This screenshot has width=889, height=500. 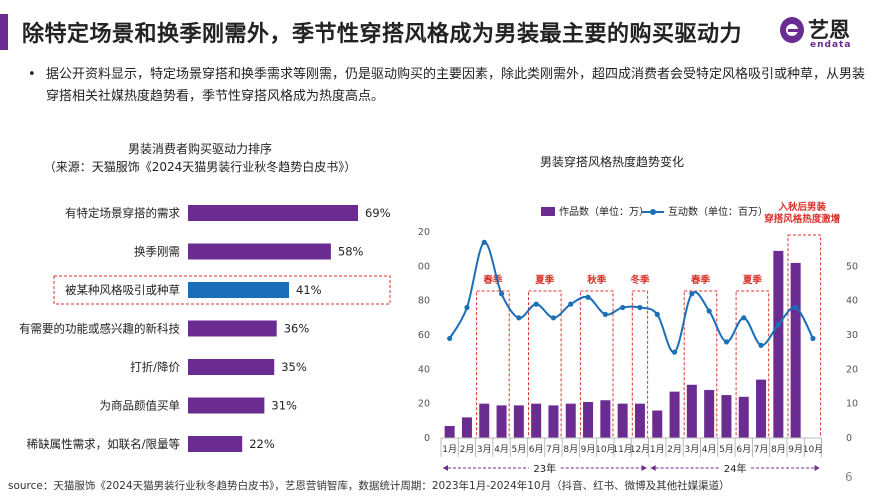 What do you see at coordinates (548, 211) in the screenshot?
I see `legend-swatch-bar` at bounding box center [548, 211].